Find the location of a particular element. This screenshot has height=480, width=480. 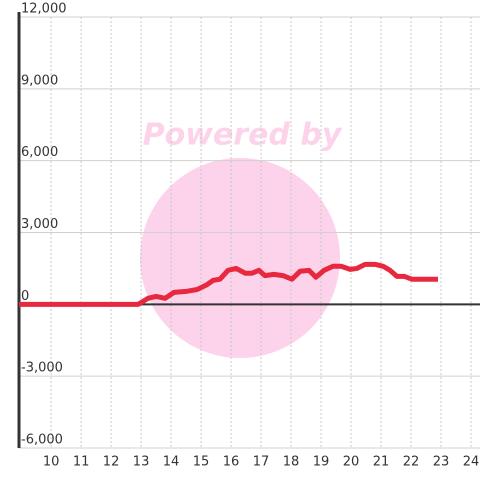

plot is located at coordinates (229, 284).